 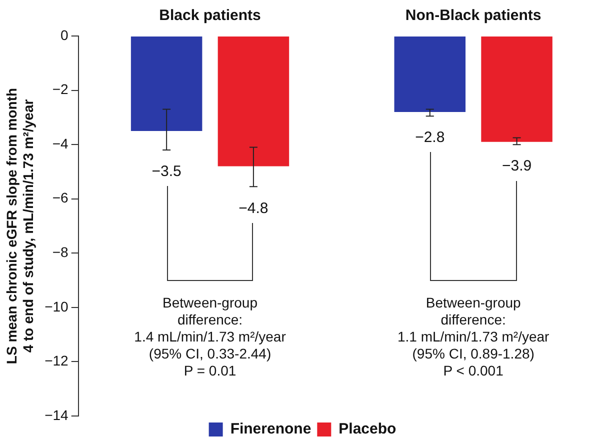 What do you see at coordinates (430, 137) in the screenshot?
I see `data-label: −2.8` at bounding box center [430, 137].